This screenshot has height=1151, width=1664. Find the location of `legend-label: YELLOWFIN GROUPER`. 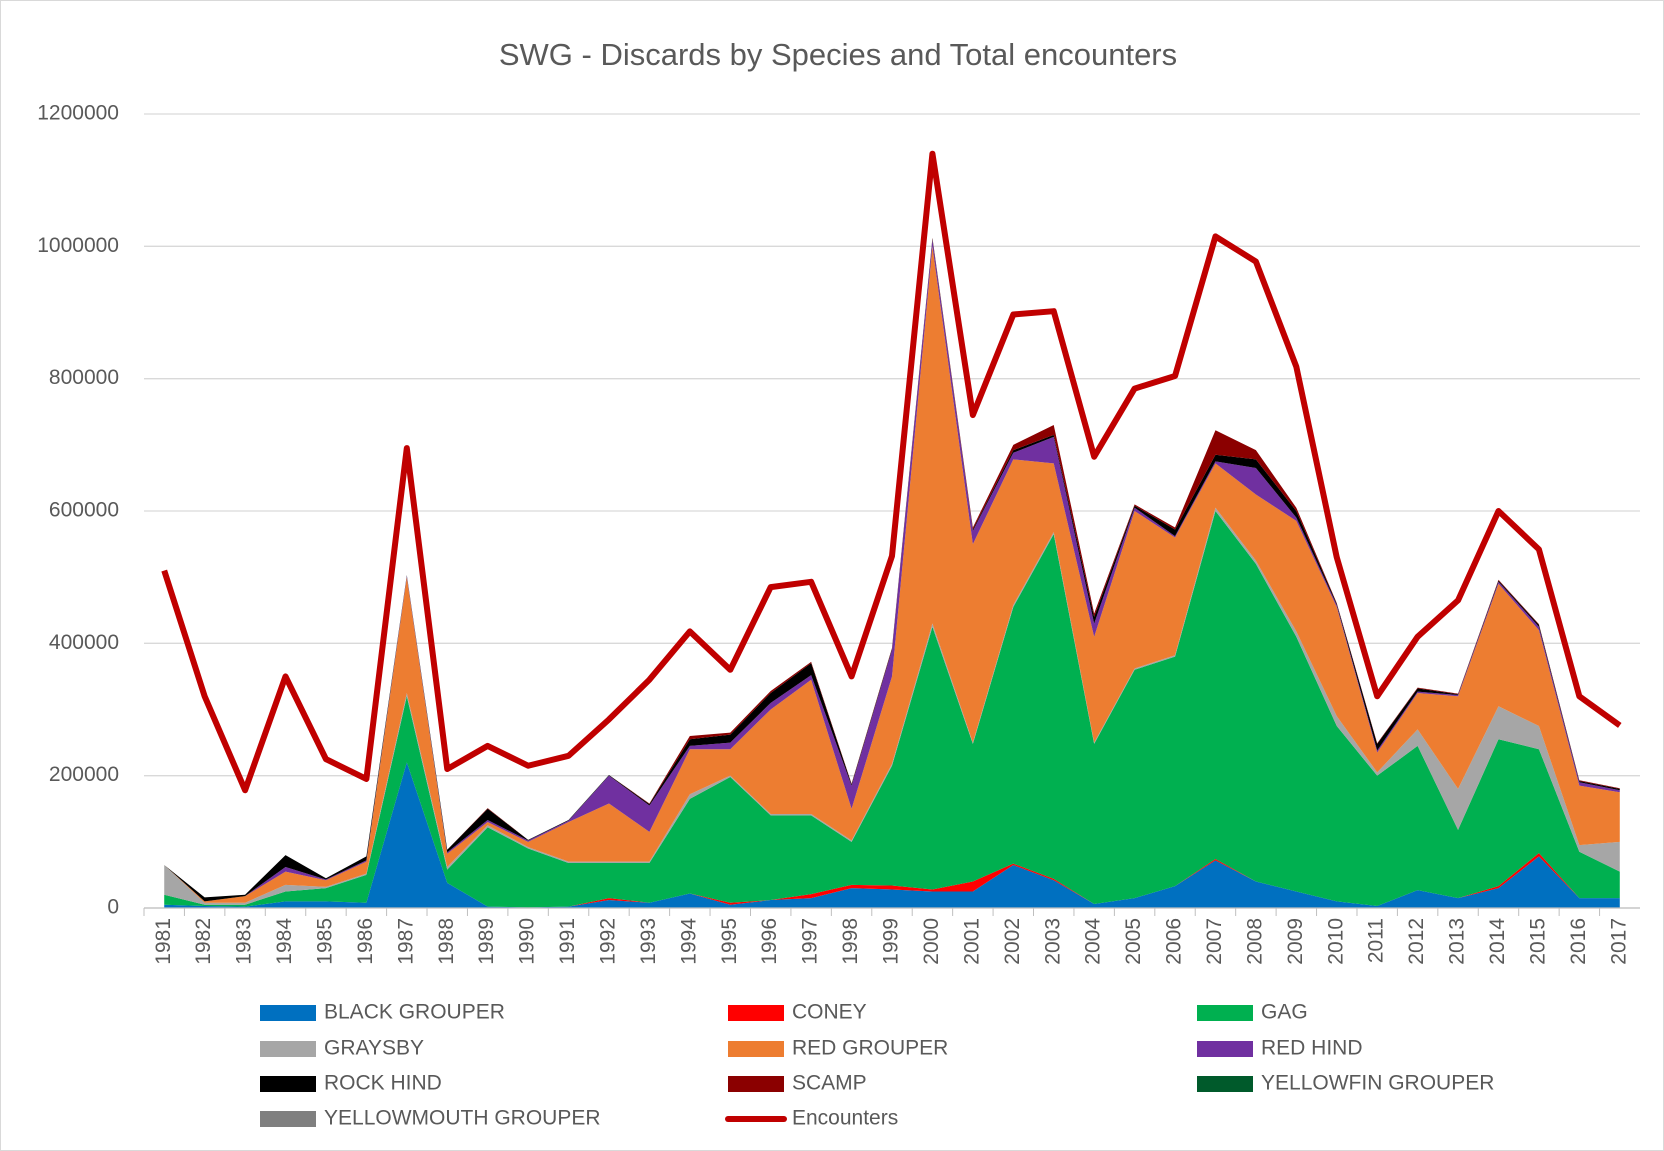

legend-label: YELLOWFIN GROUPER is located at coordinates (1377, 1083).